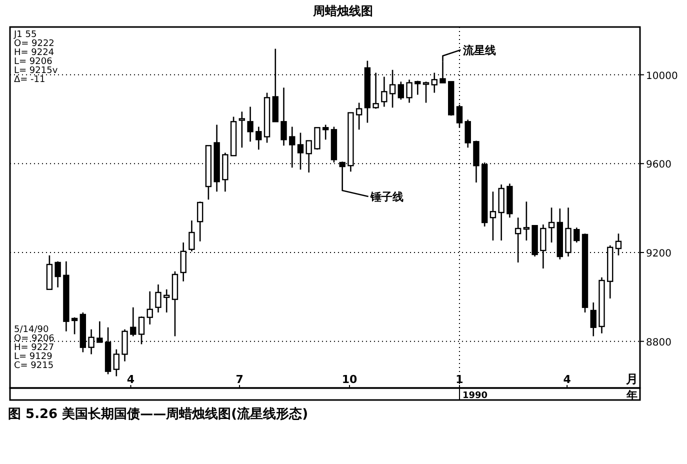 Image resolution: width=687 pixels, height=464 pixels. Describe the element at coordinates (659, 254) in the screenshot. I see `y-tick-label: 9200` at that location.